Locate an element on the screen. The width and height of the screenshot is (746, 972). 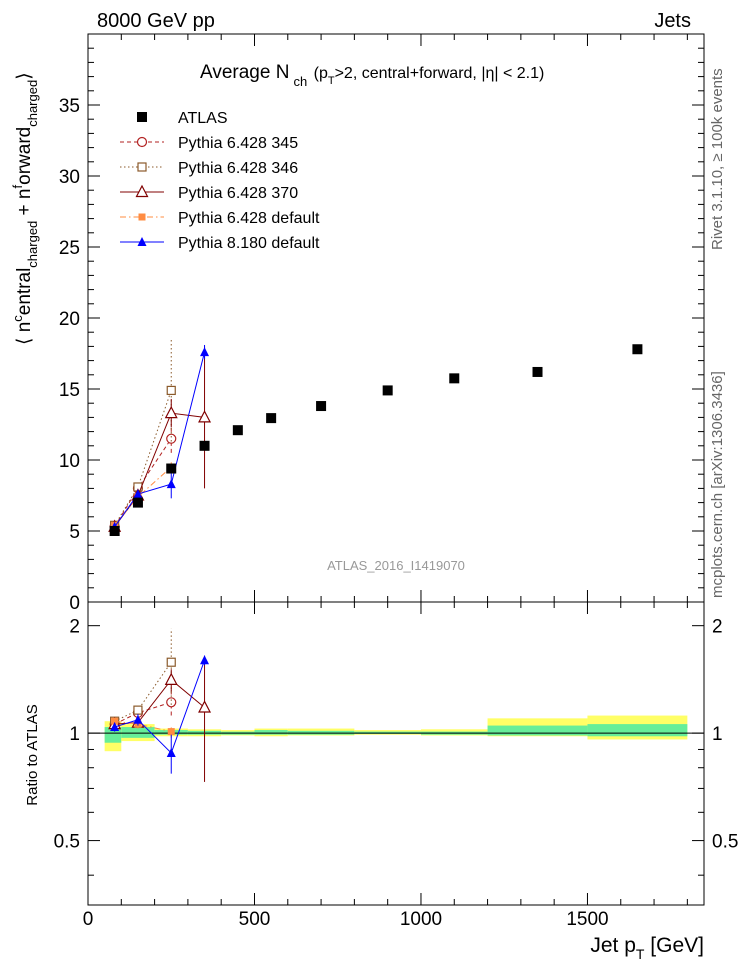
ratio-y-tick-label-right: 1 is located at coordinates (717, 734).